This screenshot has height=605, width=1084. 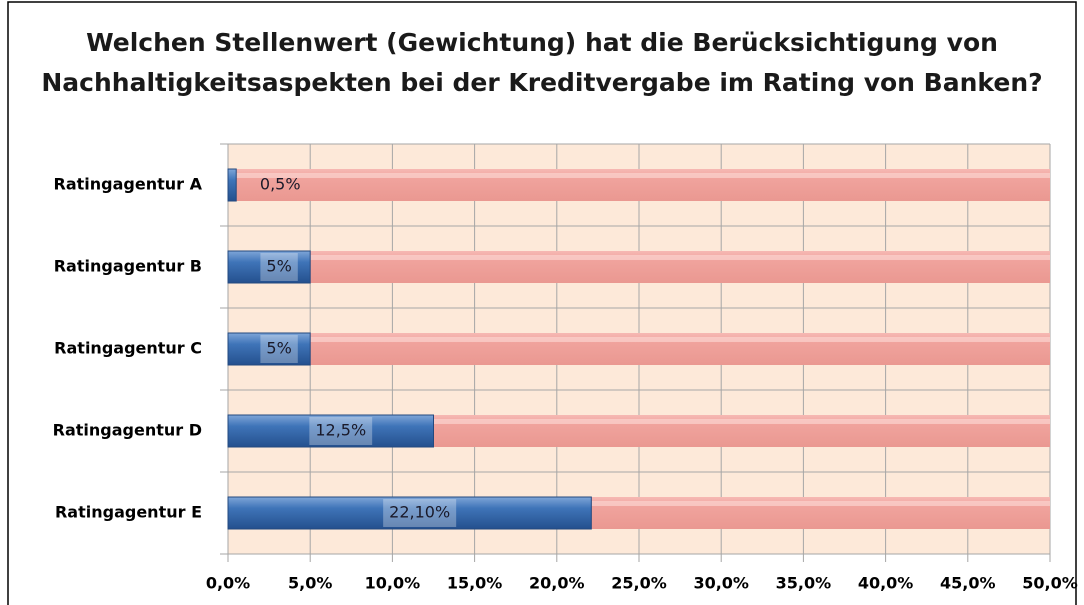 What do you see at coordinates (127, 430) in the screenshot?
I see `y-tick-label: Ratingagentur D` at bounding box center [127, 430].